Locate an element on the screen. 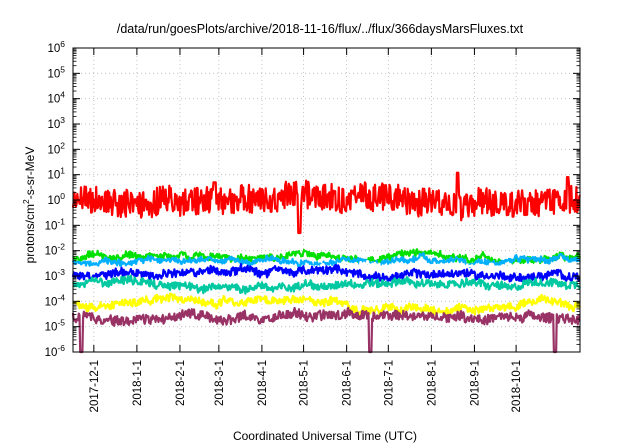 The width and height of the screenshot is (640, 448). y-tick-label: 10² is located at coordinates (56, 148).